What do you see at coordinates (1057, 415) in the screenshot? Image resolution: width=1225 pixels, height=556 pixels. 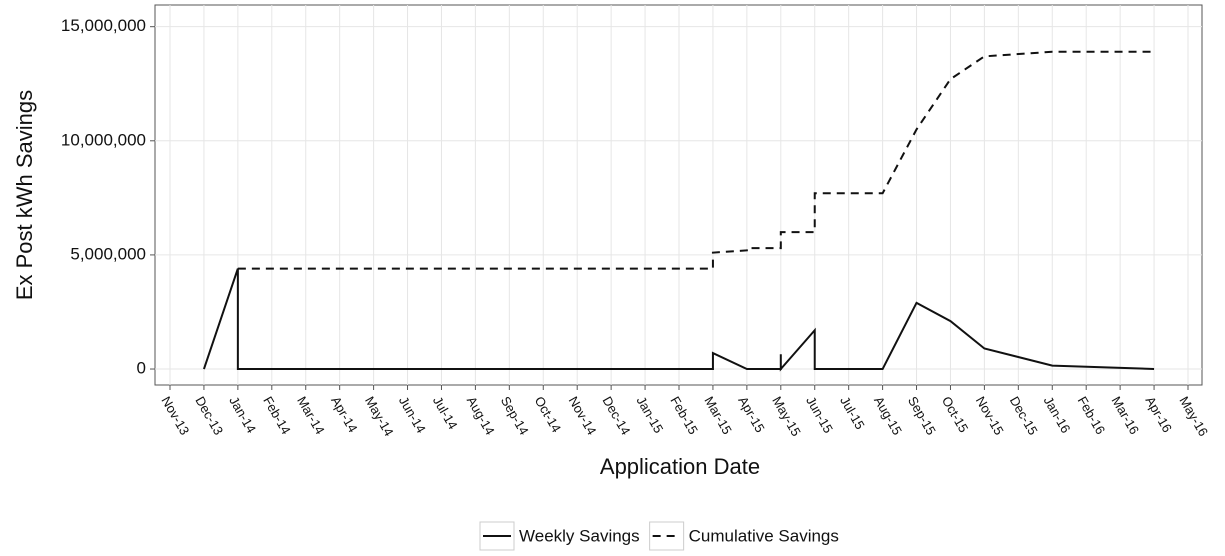 I see `x-tick-label: Jan-16` at bounding box center [1057, 415].